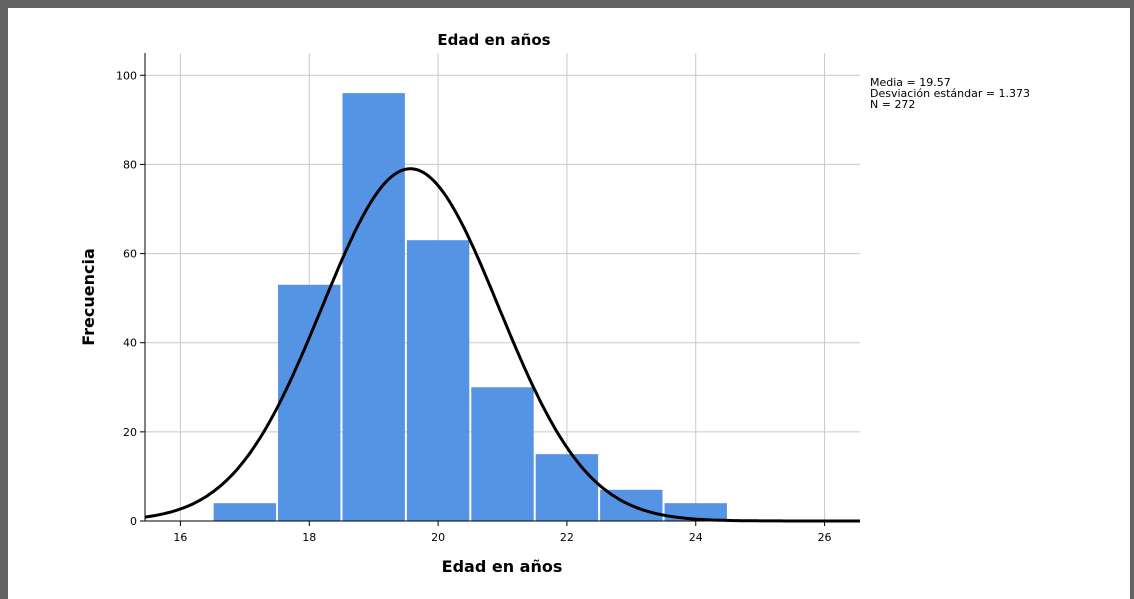 Image resolution: width=1134 pixels, height=599 pixels. I want to click on chart-title: Edad en años, so click(493, 40).